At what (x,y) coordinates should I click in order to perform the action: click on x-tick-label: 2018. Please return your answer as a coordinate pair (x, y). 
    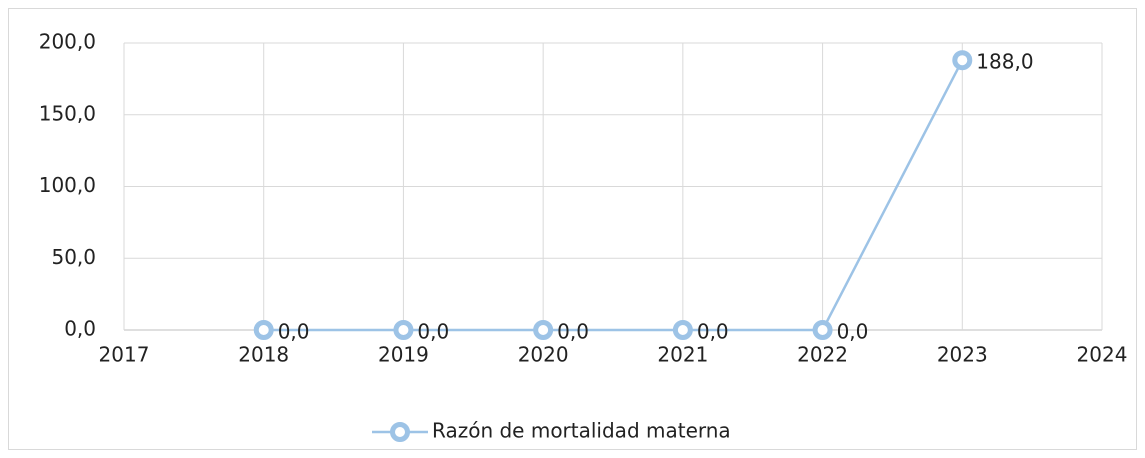
    Looking at the image, I should click on (263, 355).